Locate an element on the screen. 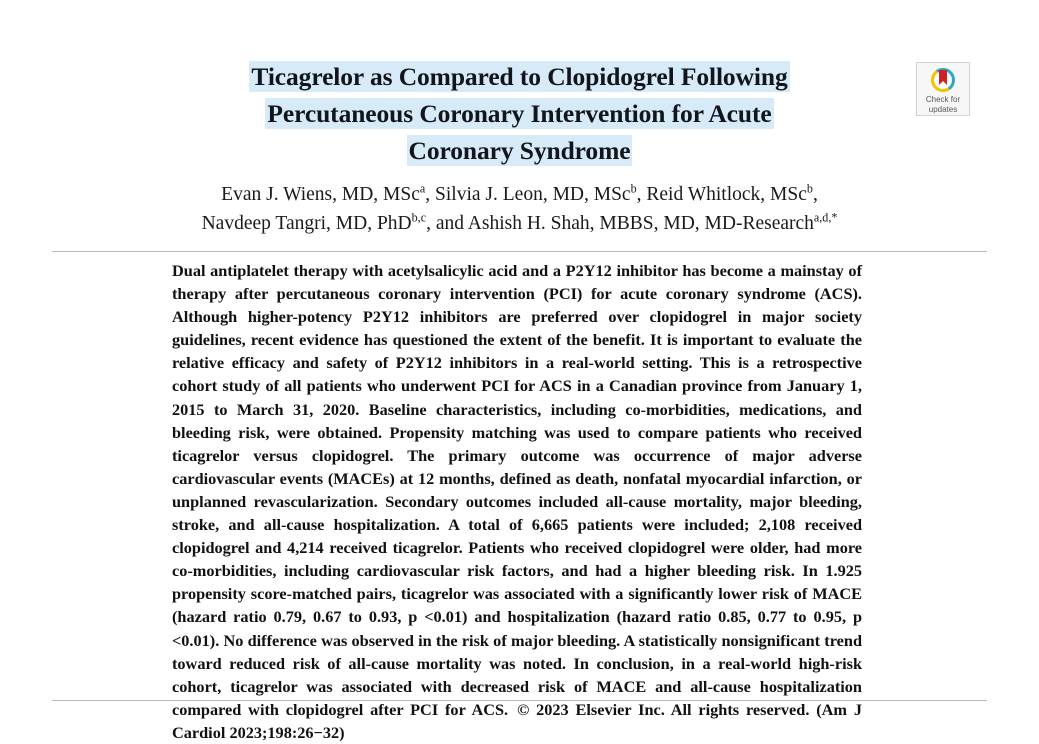 The height and width of the screenshot is (744, 1039). author-affiliation-marker: a,d,* is located at coordinates (825, 217).